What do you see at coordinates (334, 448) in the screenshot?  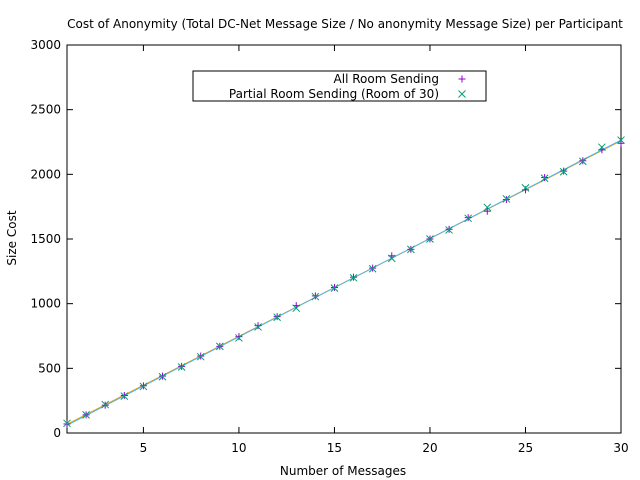 I see `x-tick-label: 15` at bounding box center [334, 448].